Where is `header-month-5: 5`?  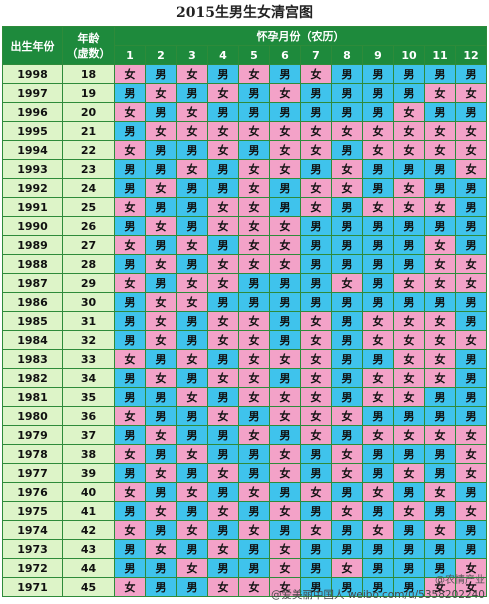
header-month-5: 5 is located at coordinates (254, 55).